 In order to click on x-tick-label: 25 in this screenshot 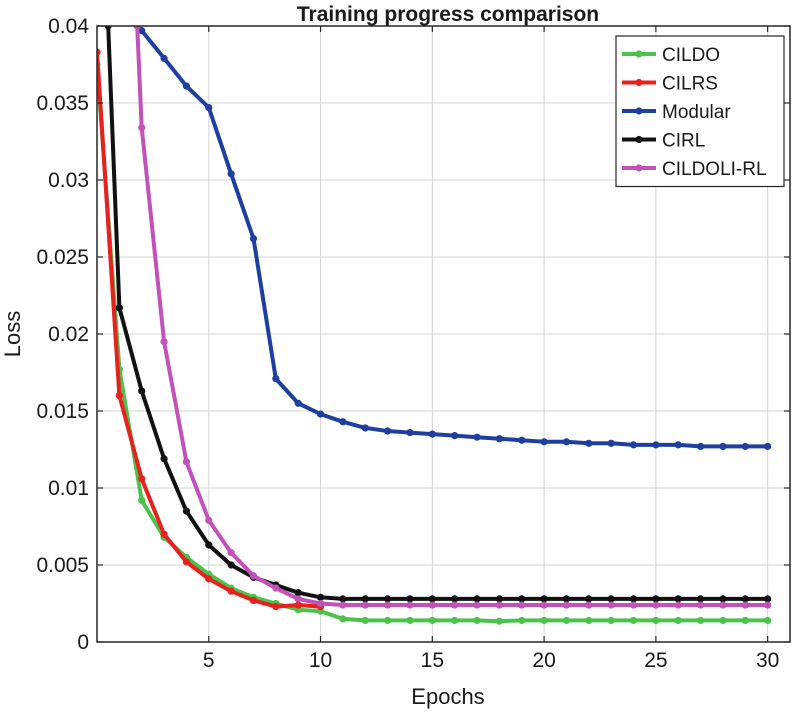, I will do `click(655, 660)`.